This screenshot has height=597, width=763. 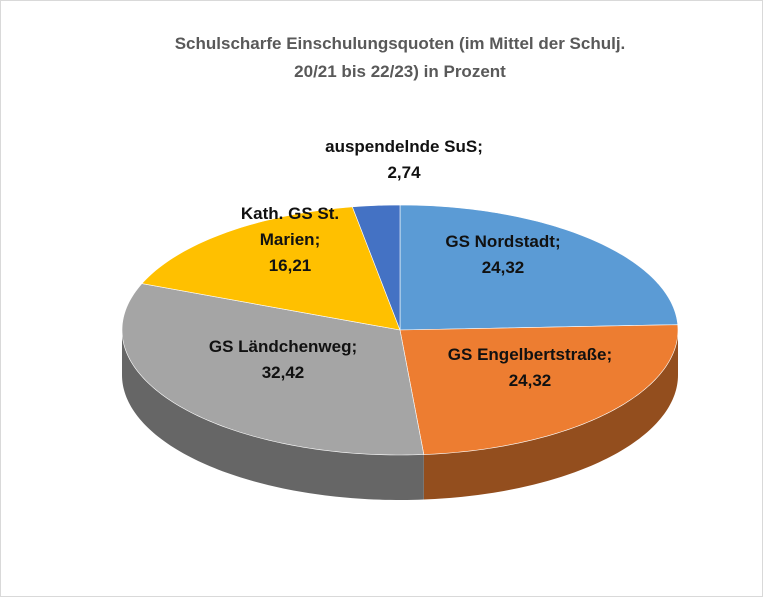 What do you see at coordinates (527, 354) in the screenshot?
I see `label-category: GS Engelbertstraße` at bounding box center [527, 354].